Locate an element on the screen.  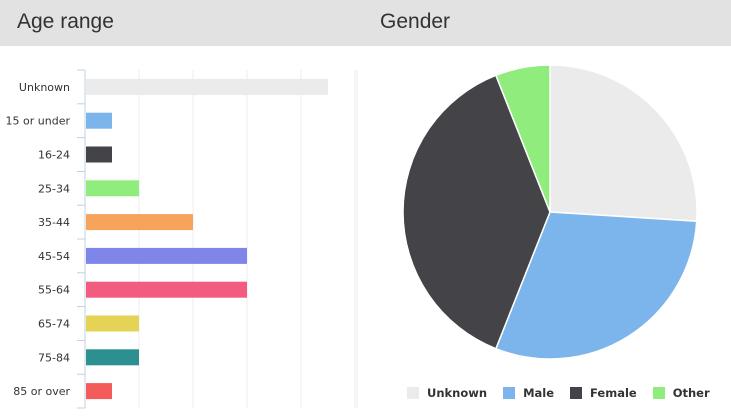
pie-slice-other is located at coordinates (522, 138).